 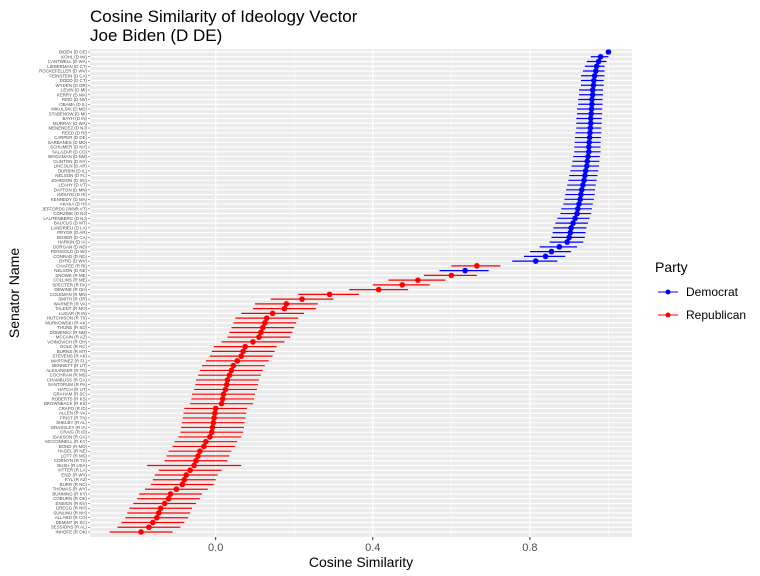 What do you see at coordinates (361, 562) in the screenshot?
I see `x-axis-title: Cosine Similarity` at bounding box center [361, 562].